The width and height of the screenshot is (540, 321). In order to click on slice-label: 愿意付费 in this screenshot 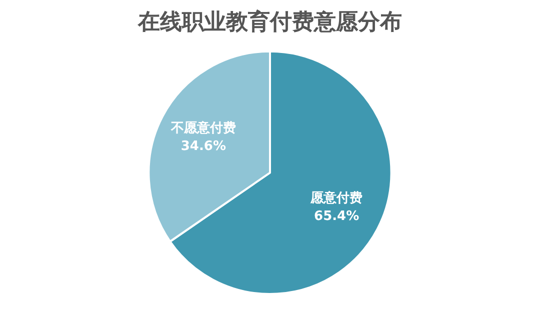, I will do `click(336, 198)`.